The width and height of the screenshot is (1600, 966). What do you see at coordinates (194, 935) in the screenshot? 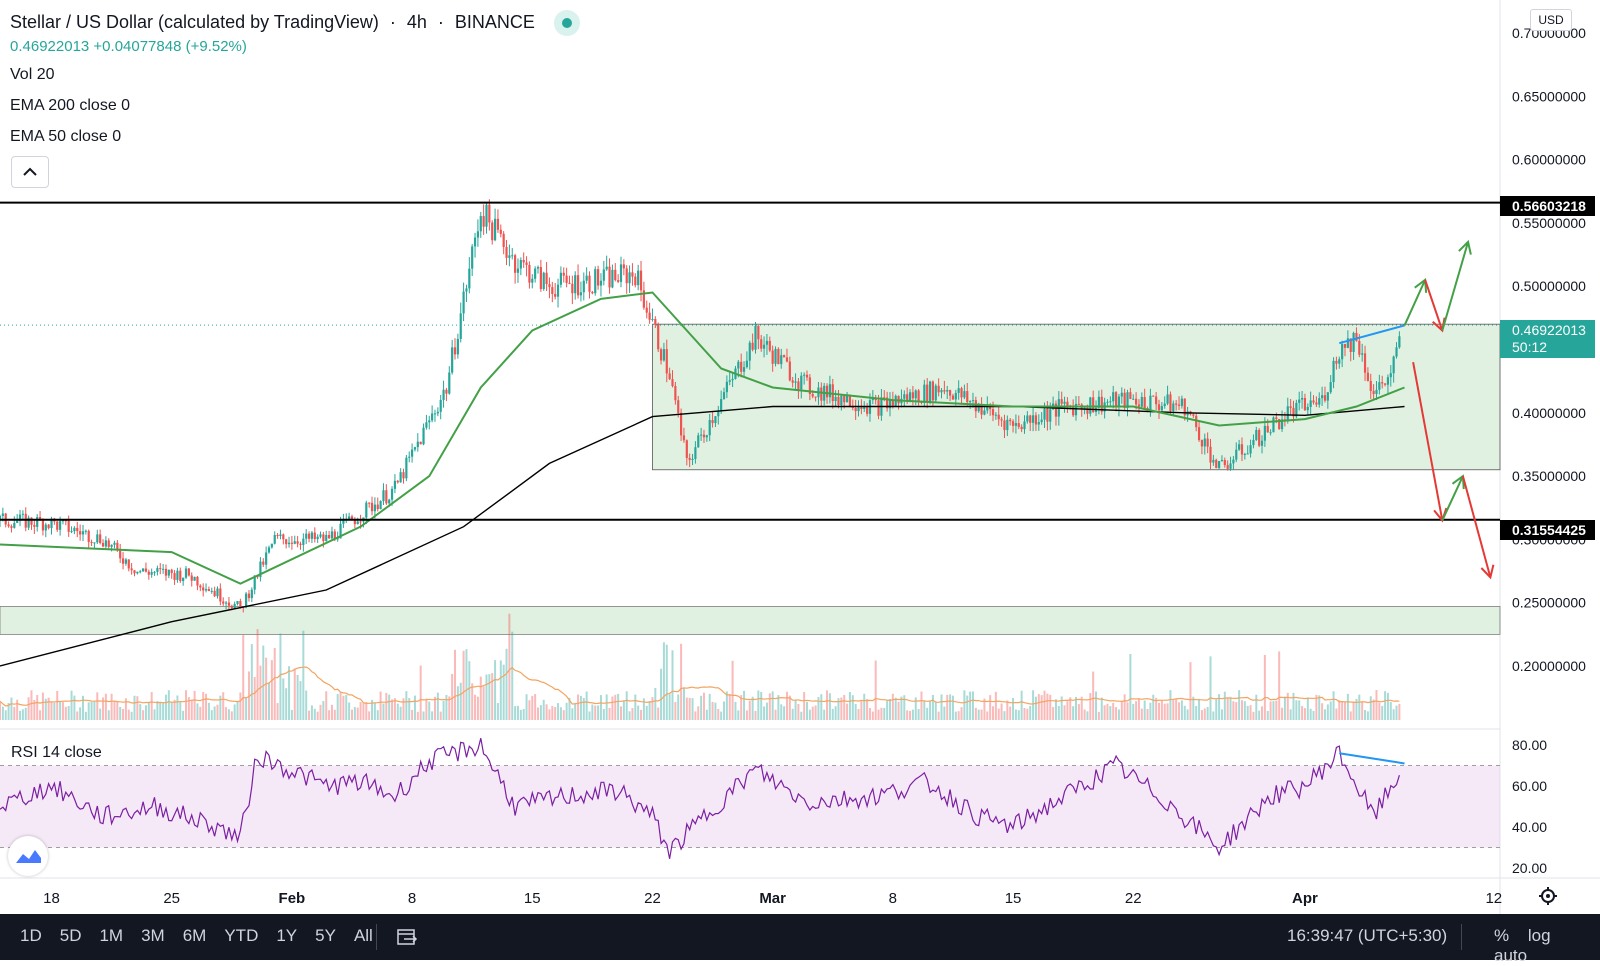
I see `range-button-6m: 6M` at bounding box center [194, 935].